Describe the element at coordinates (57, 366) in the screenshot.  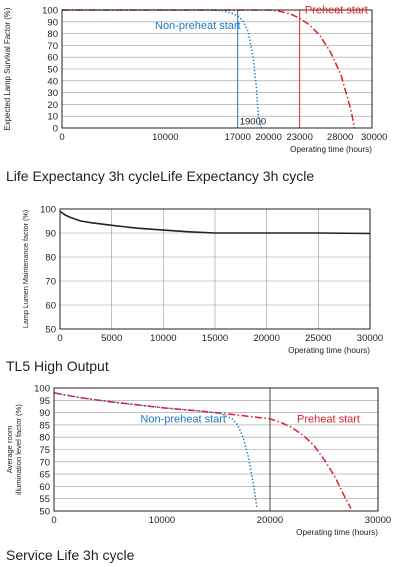
I see `caption-tl5-high-output: TL5 High Output` at that location.